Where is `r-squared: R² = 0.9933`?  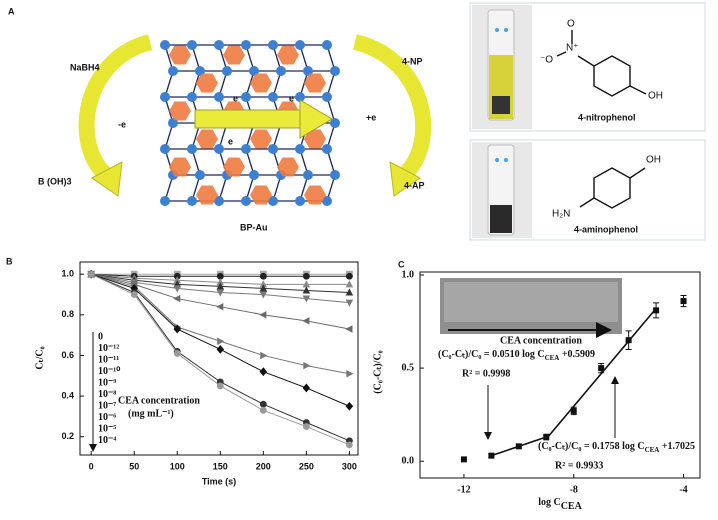
r-squared: R² = 0.9933 is located at coordinates (579, 465).